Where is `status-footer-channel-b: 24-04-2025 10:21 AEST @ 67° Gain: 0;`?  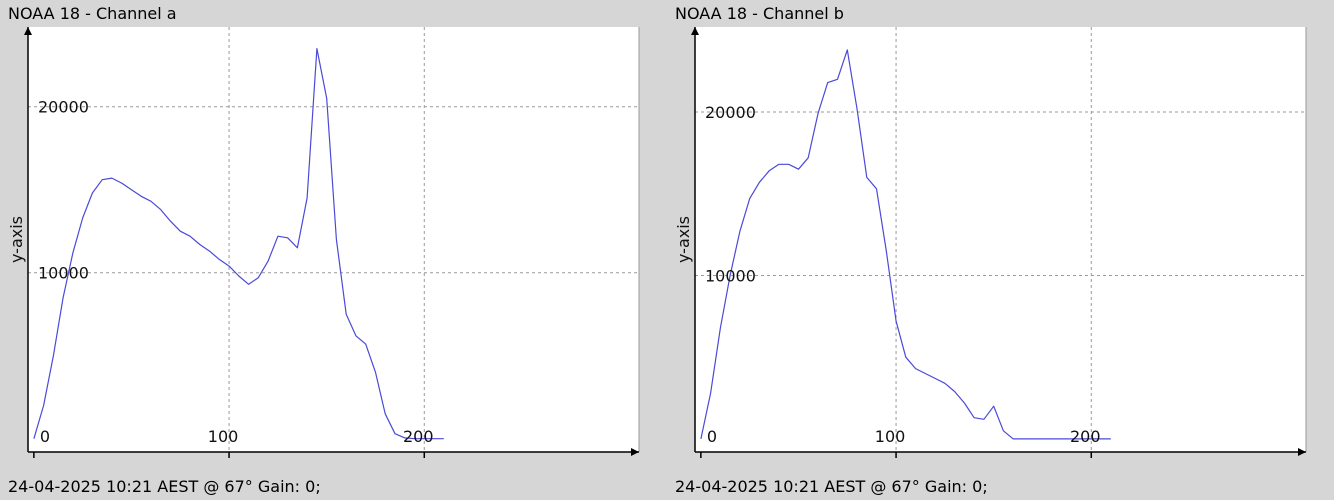 status-footer-channel-b: 24-04-2025 10:21 AEST @ 67° Gain: 0; is located at coordinates (831, 486).